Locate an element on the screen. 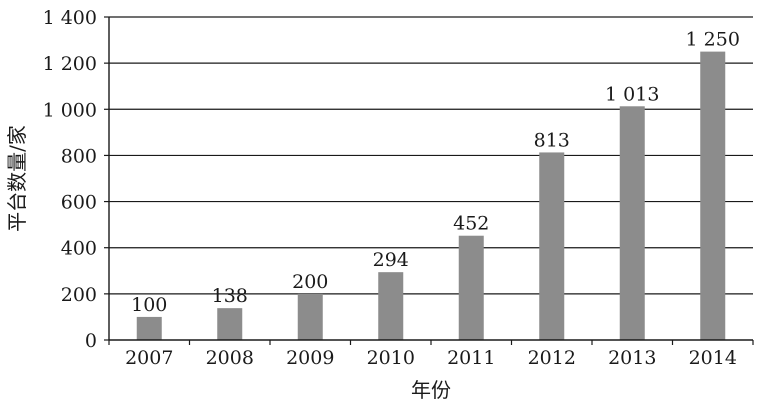  bar-2011 is located at coordinates (471, 287).